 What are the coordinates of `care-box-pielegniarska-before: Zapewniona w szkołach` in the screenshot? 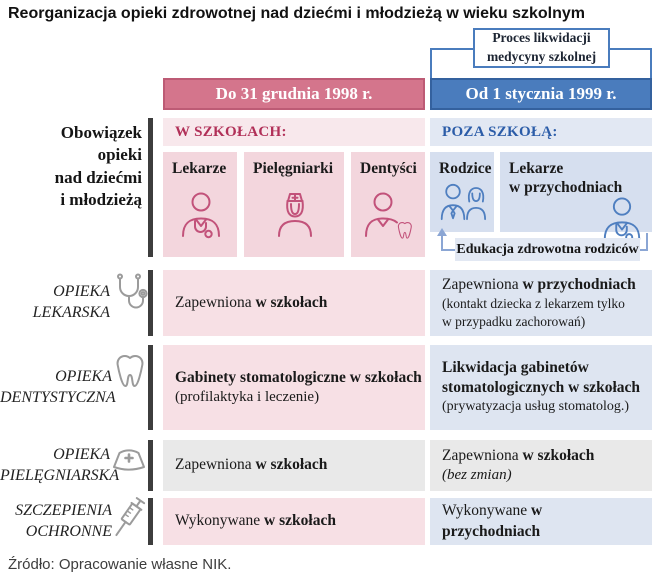 It's located at (294, 465).